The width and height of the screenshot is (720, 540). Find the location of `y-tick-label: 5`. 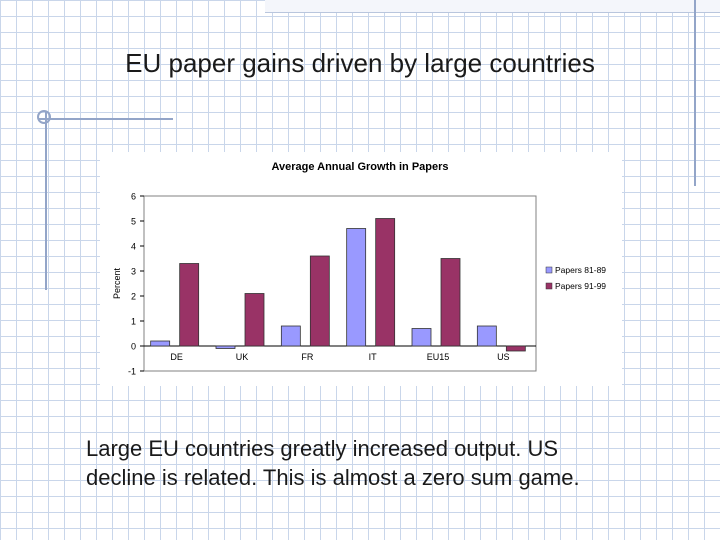

y-tick-label: 5 is located at coordinates (133, 222).